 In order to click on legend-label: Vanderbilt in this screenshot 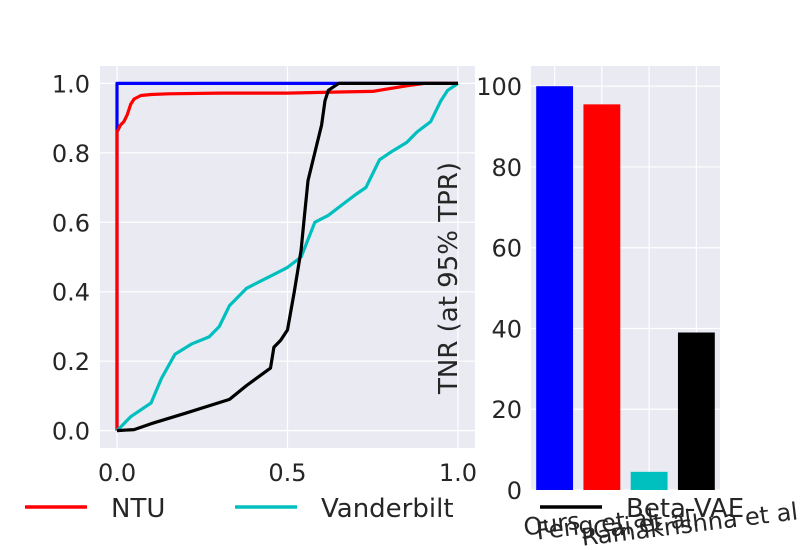, I will do `click(387, 509)`.